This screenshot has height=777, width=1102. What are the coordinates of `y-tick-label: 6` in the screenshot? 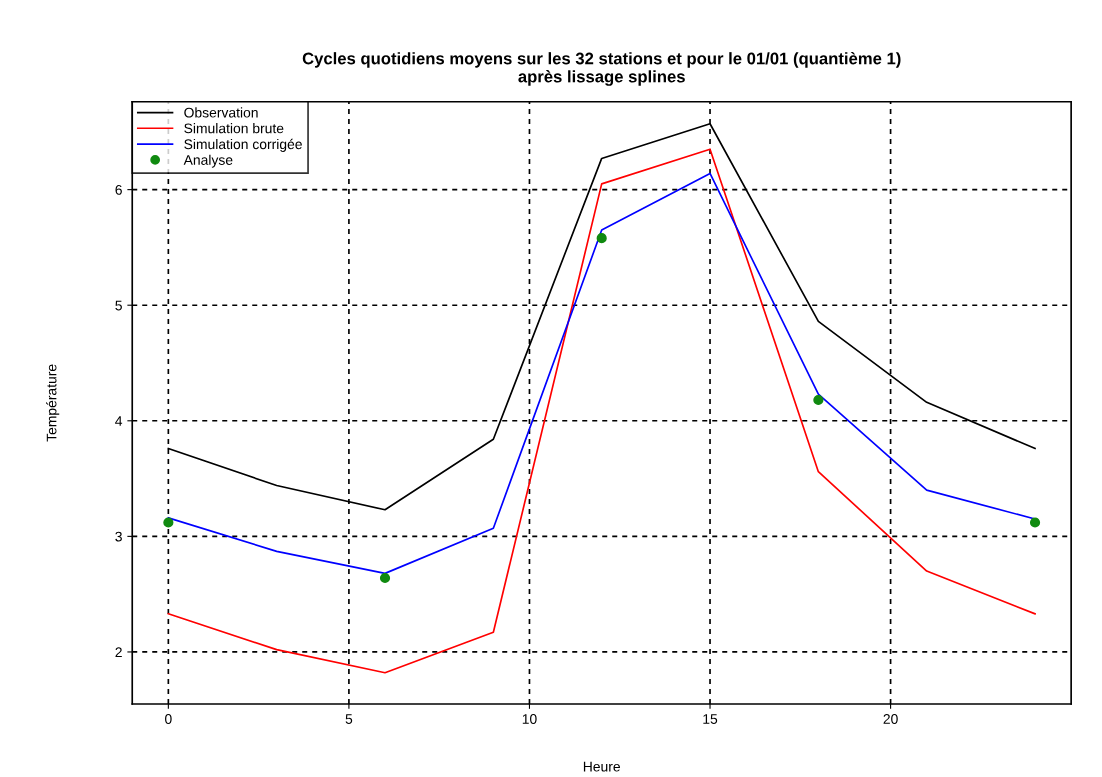 It's located at (118, 189).